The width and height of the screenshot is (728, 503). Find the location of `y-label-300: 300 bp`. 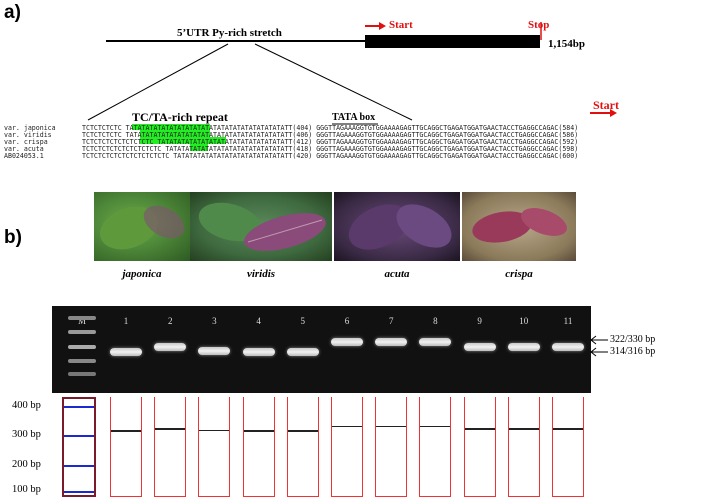

y-label-300: 300 bp is located at coordinates (26, 434).